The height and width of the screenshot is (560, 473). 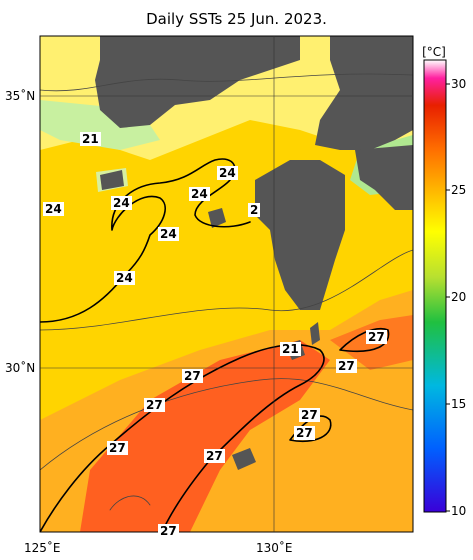 What do you see at coordinates (434, 52) in the screenshot?
I see `colorbar-unit: [°C]` at bounding box center [434, 52].